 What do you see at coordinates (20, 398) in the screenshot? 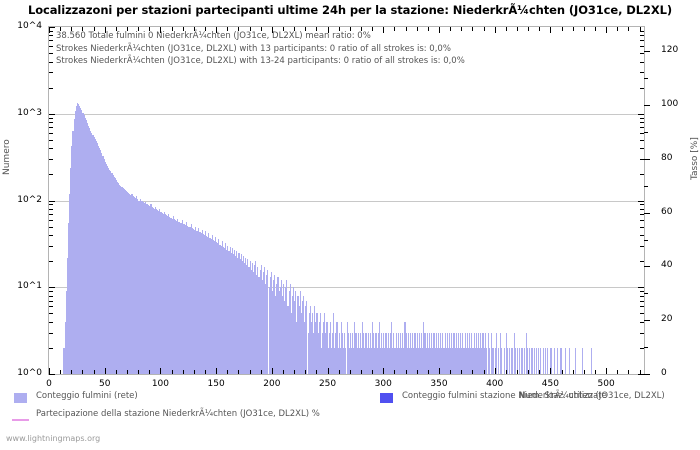
I see `legend-swatch` at bounding box center [20, 398].